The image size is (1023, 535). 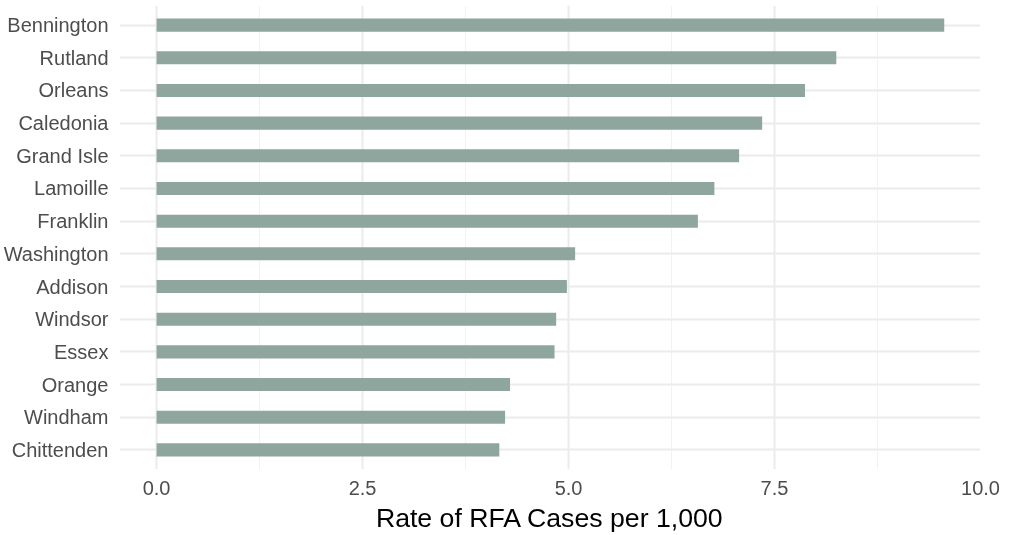 I want to click on y-tick-label: Grand Isle, so click(x=62, y=155).